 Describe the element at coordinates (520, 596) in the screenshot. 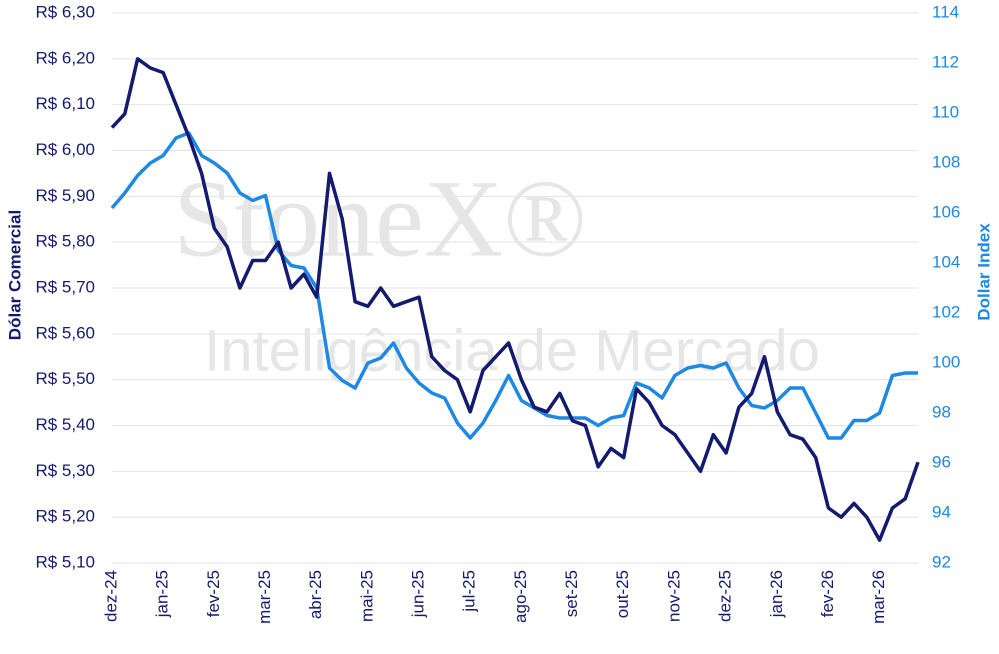

I see `x-tick-label: ago-25` at that location.